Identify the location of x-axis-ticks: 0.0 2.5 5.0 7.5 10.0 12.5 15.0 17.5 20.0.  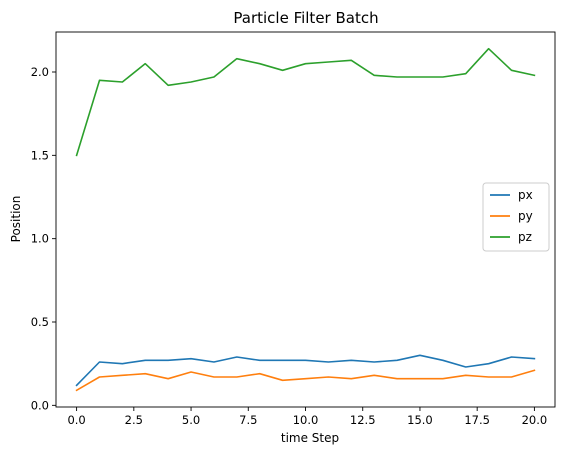
(307, 417).